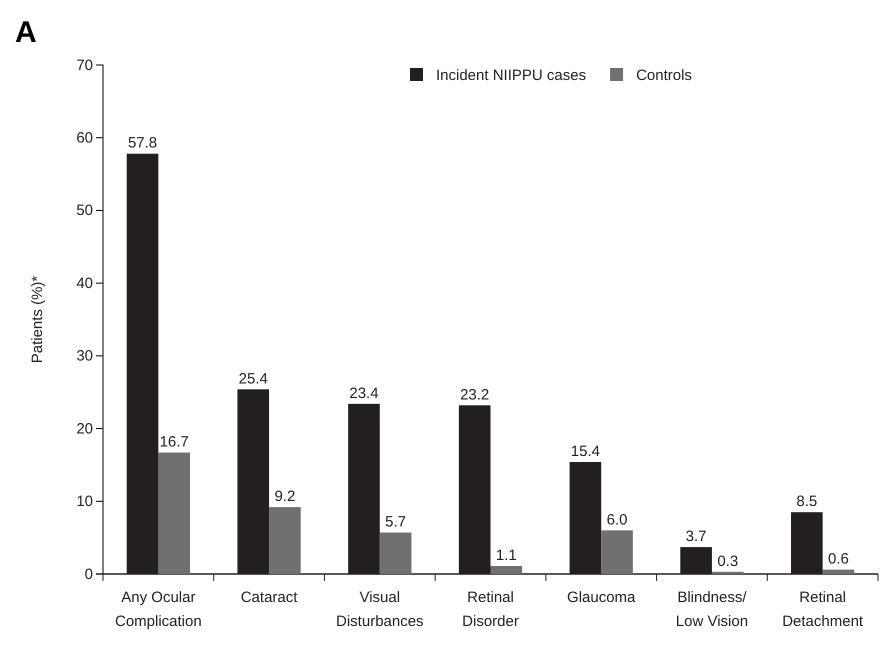  I want to click on data-label: 5.7, so click(395, 522).